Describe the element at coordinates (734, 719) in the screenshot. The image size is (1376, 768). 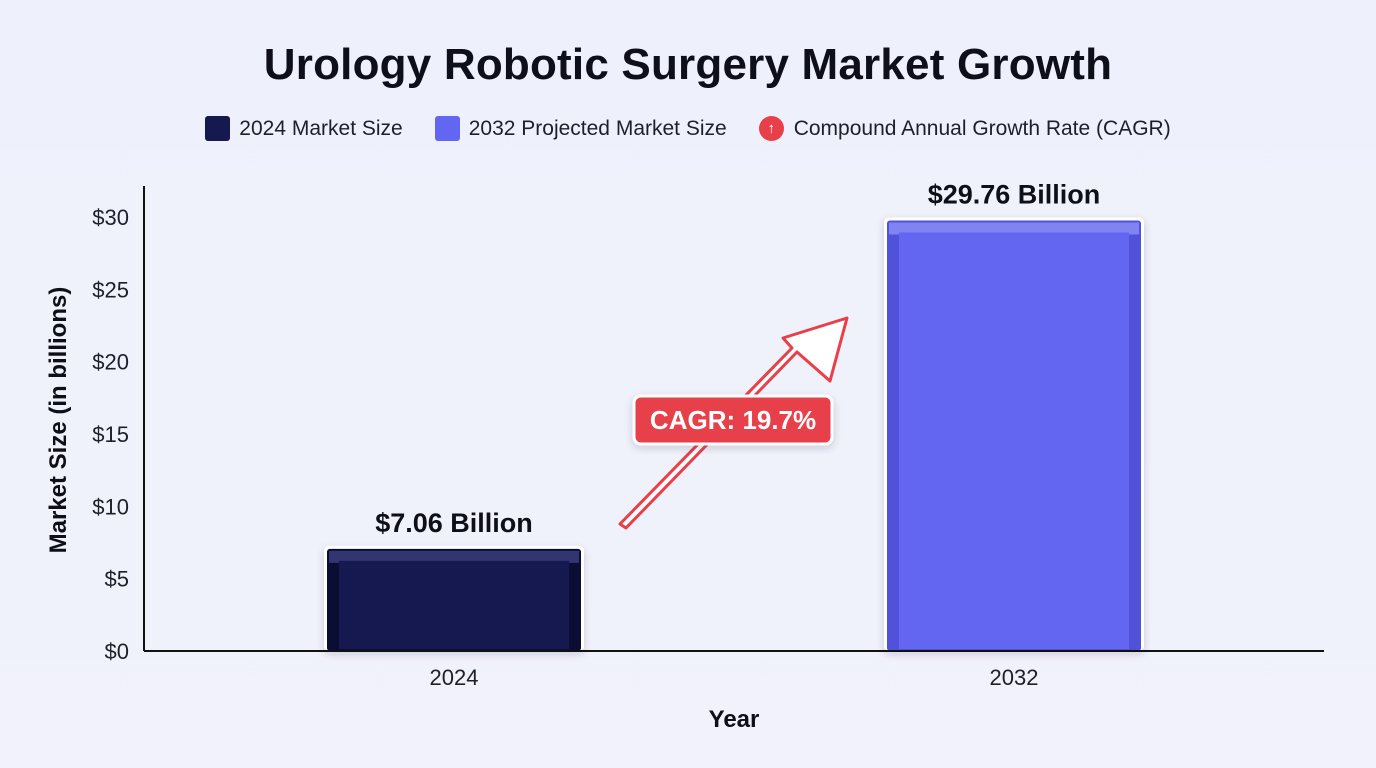
I see `x-axis-label: Year` at that location.